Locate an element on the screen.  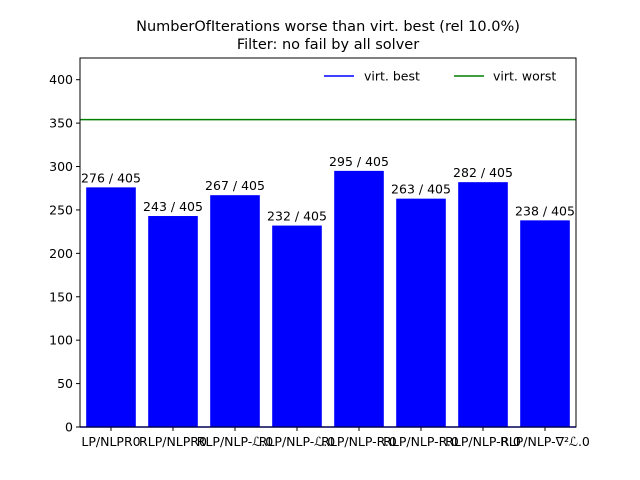
x-tick-label-2: RLP/NLP-ℒ.0 is located at coordinates (235, 441).